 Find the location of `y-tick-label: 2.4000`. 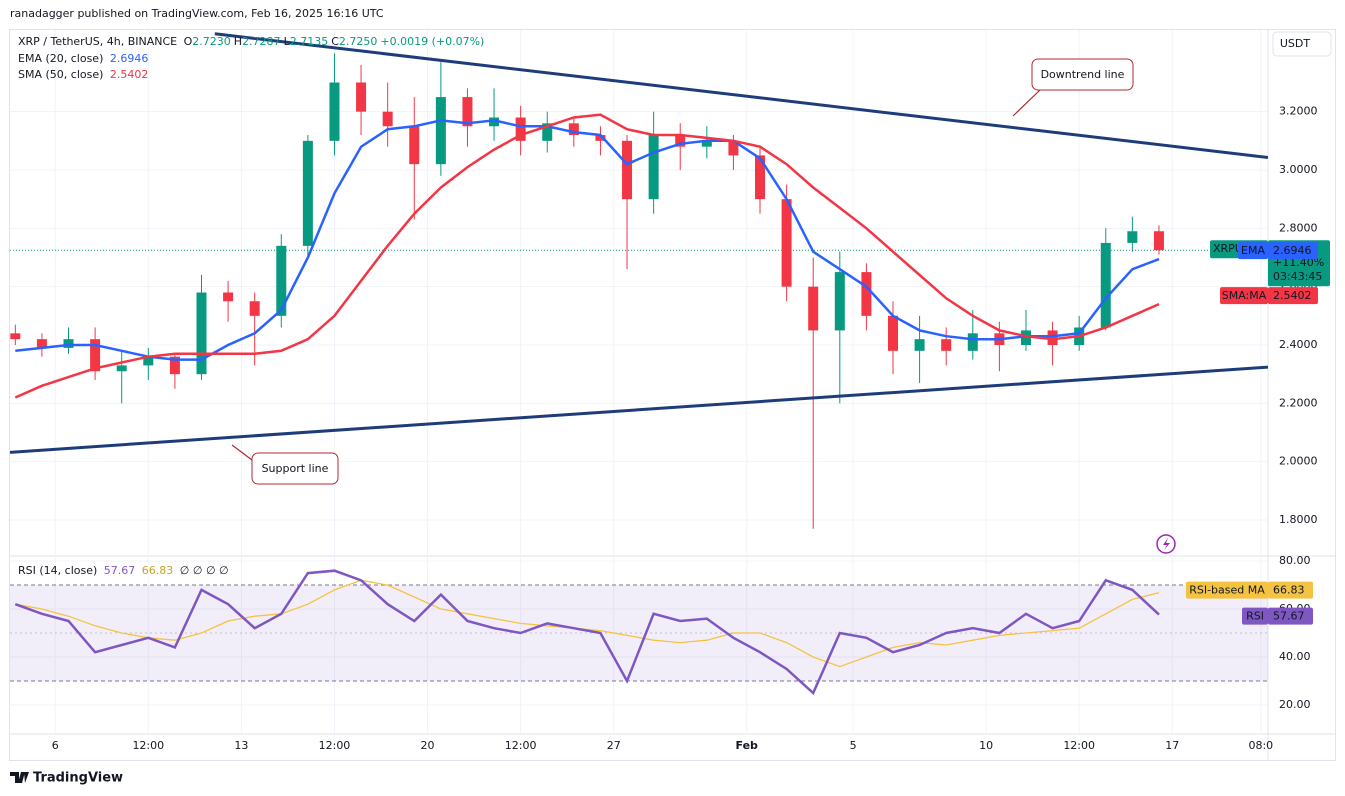

y-tick-label: 2.4000 is located at coordinates (1298, 344).